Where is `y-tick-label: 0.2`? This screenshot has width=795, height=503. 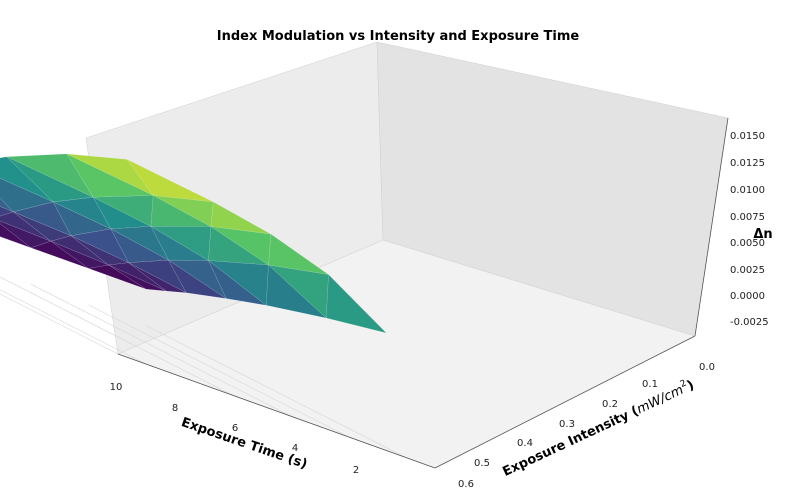
y-tick-label: 0.2 is located at coordinates (610, 404).